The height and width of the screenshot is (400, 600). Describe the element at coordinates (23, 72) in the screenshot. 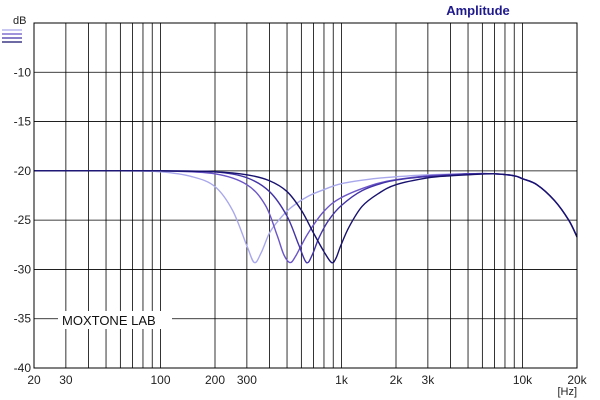

I see `y-tick-label: -10` at that location.